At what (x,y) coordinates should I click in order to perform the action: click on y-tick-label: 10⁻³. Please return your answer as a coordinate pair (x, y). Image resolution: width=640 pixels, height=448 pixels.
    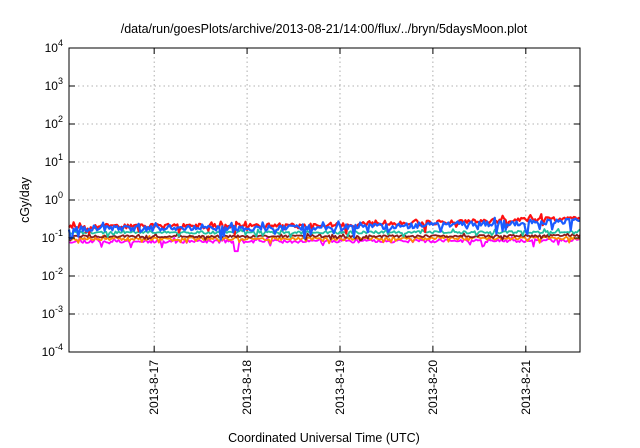
    Looking at the image, I should click on (52, 312).